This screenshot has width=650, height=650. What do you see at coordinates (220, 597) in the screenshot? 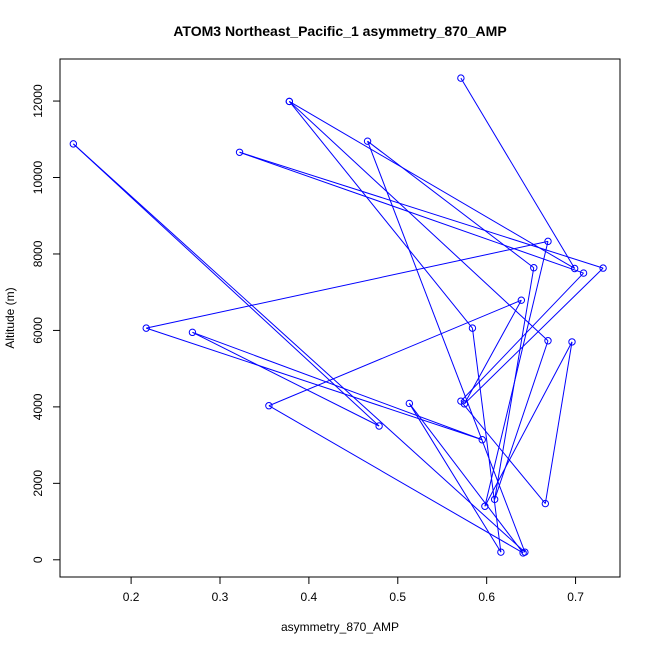
I see `x-tick-label: 0.3` at bounding box center [220, 597].